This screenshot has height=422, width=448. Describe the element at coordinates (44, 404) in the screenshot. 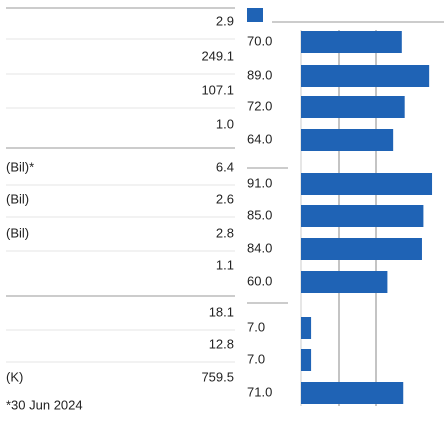

I see `footnote: *30 Jun 2024` at that location.